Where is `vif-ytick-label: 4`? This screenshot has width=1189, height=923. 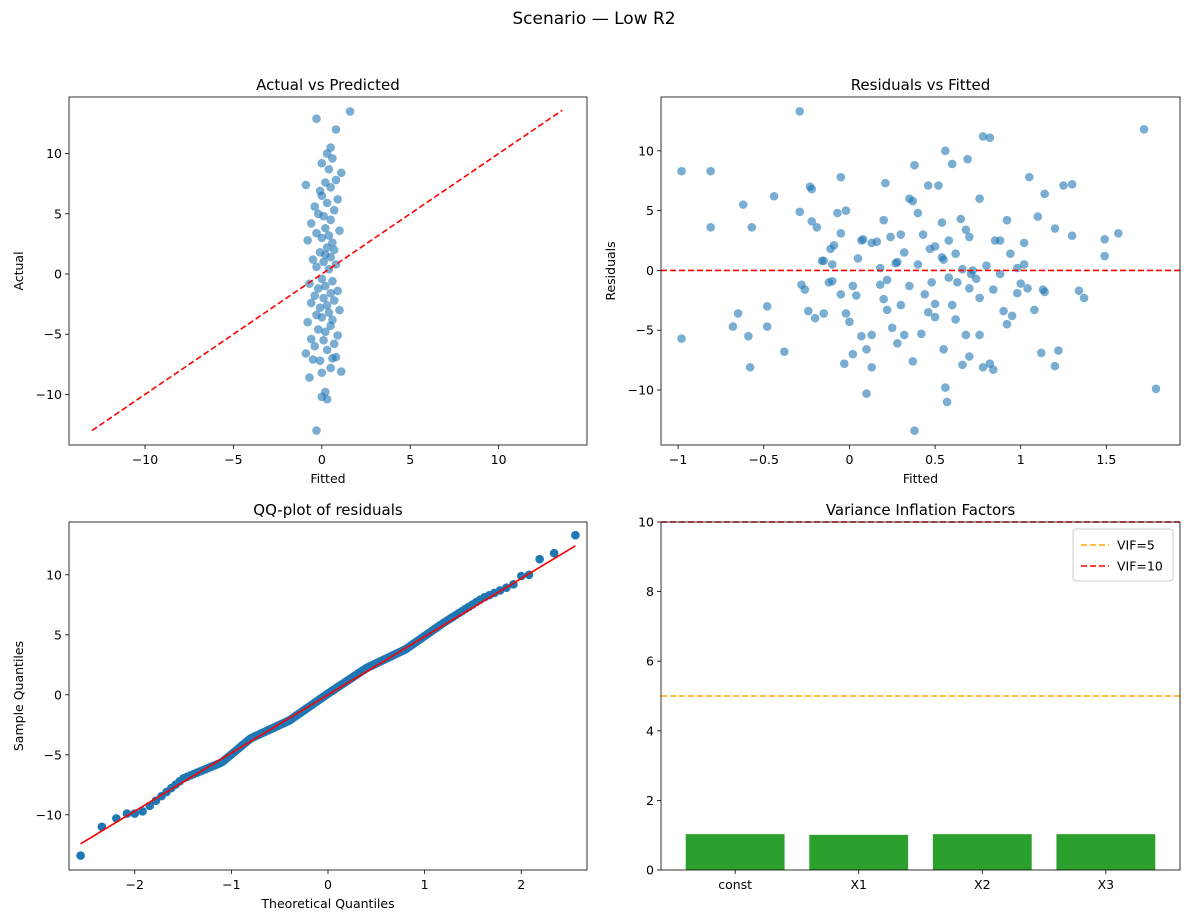 vif-ytick-label: 4 is located at coordinates (650, 730).